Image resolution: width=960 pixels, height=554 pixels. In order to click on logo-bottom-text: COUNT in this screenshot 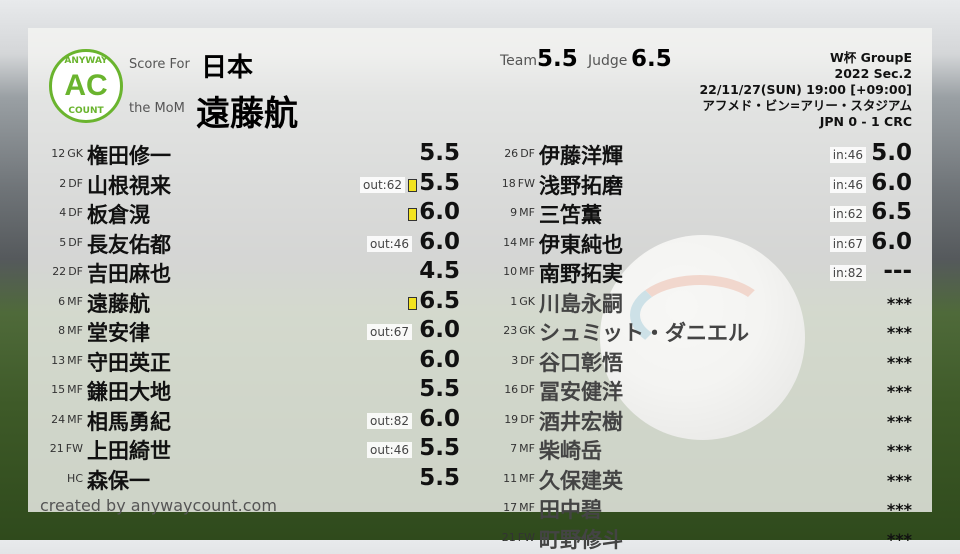, I will do `click(86, 111)`.